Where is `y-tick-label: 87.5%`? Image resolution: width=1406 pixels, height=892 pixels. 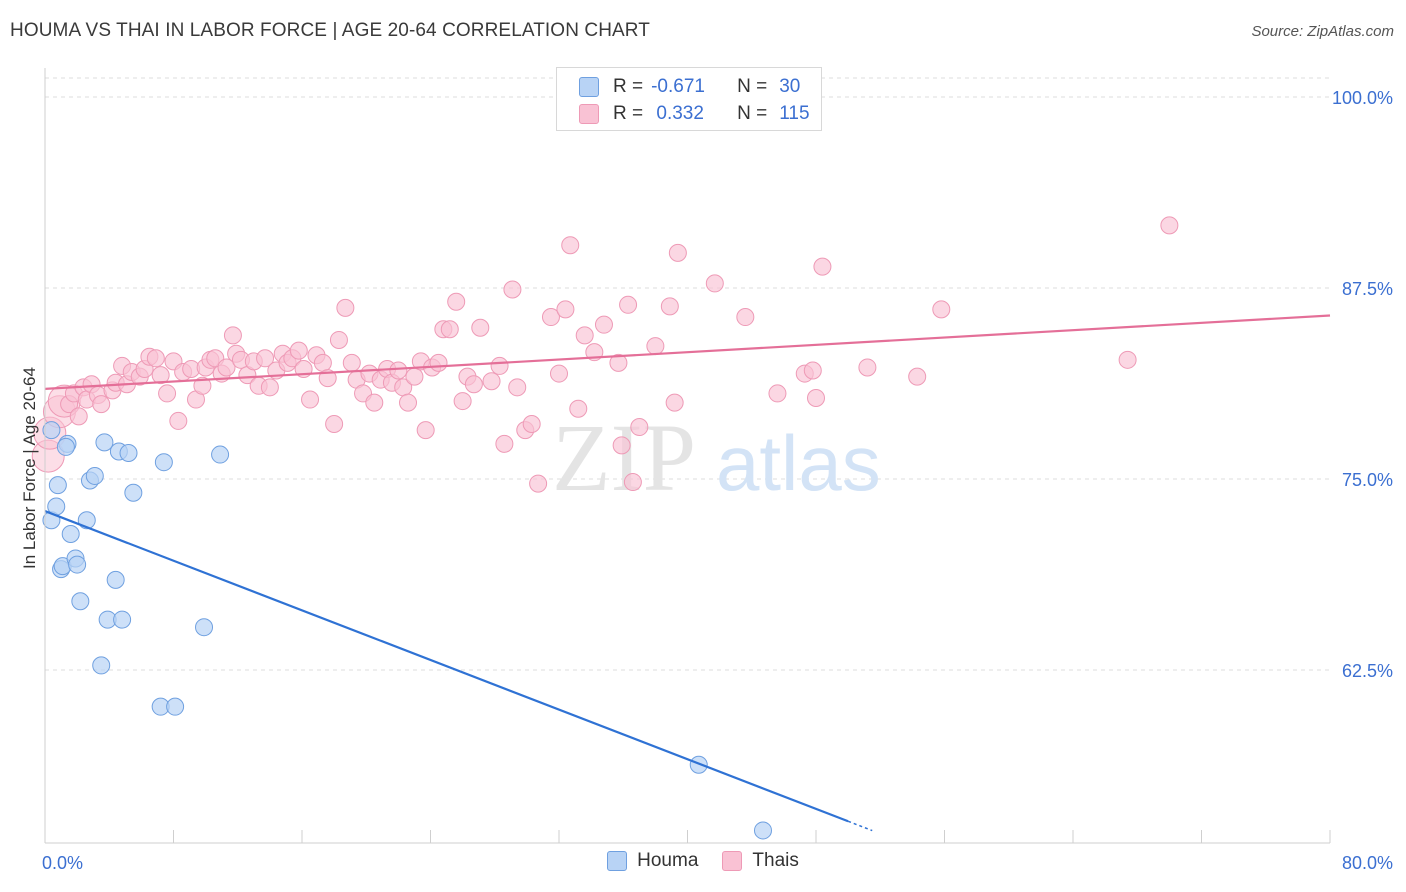 y-tick-label: 87.5% is located at coordinates (1367, 289).